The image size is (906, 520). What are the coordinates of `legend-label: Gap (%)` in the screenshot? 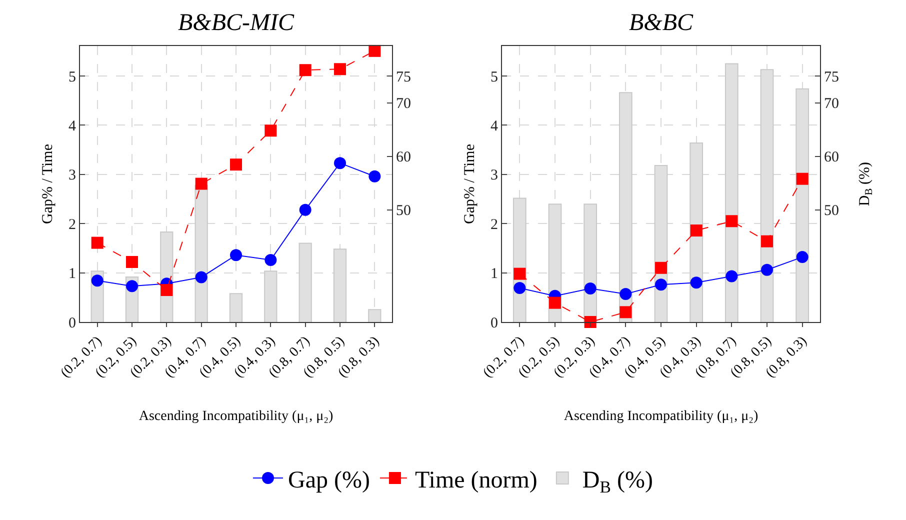 It's located at (329, 480).